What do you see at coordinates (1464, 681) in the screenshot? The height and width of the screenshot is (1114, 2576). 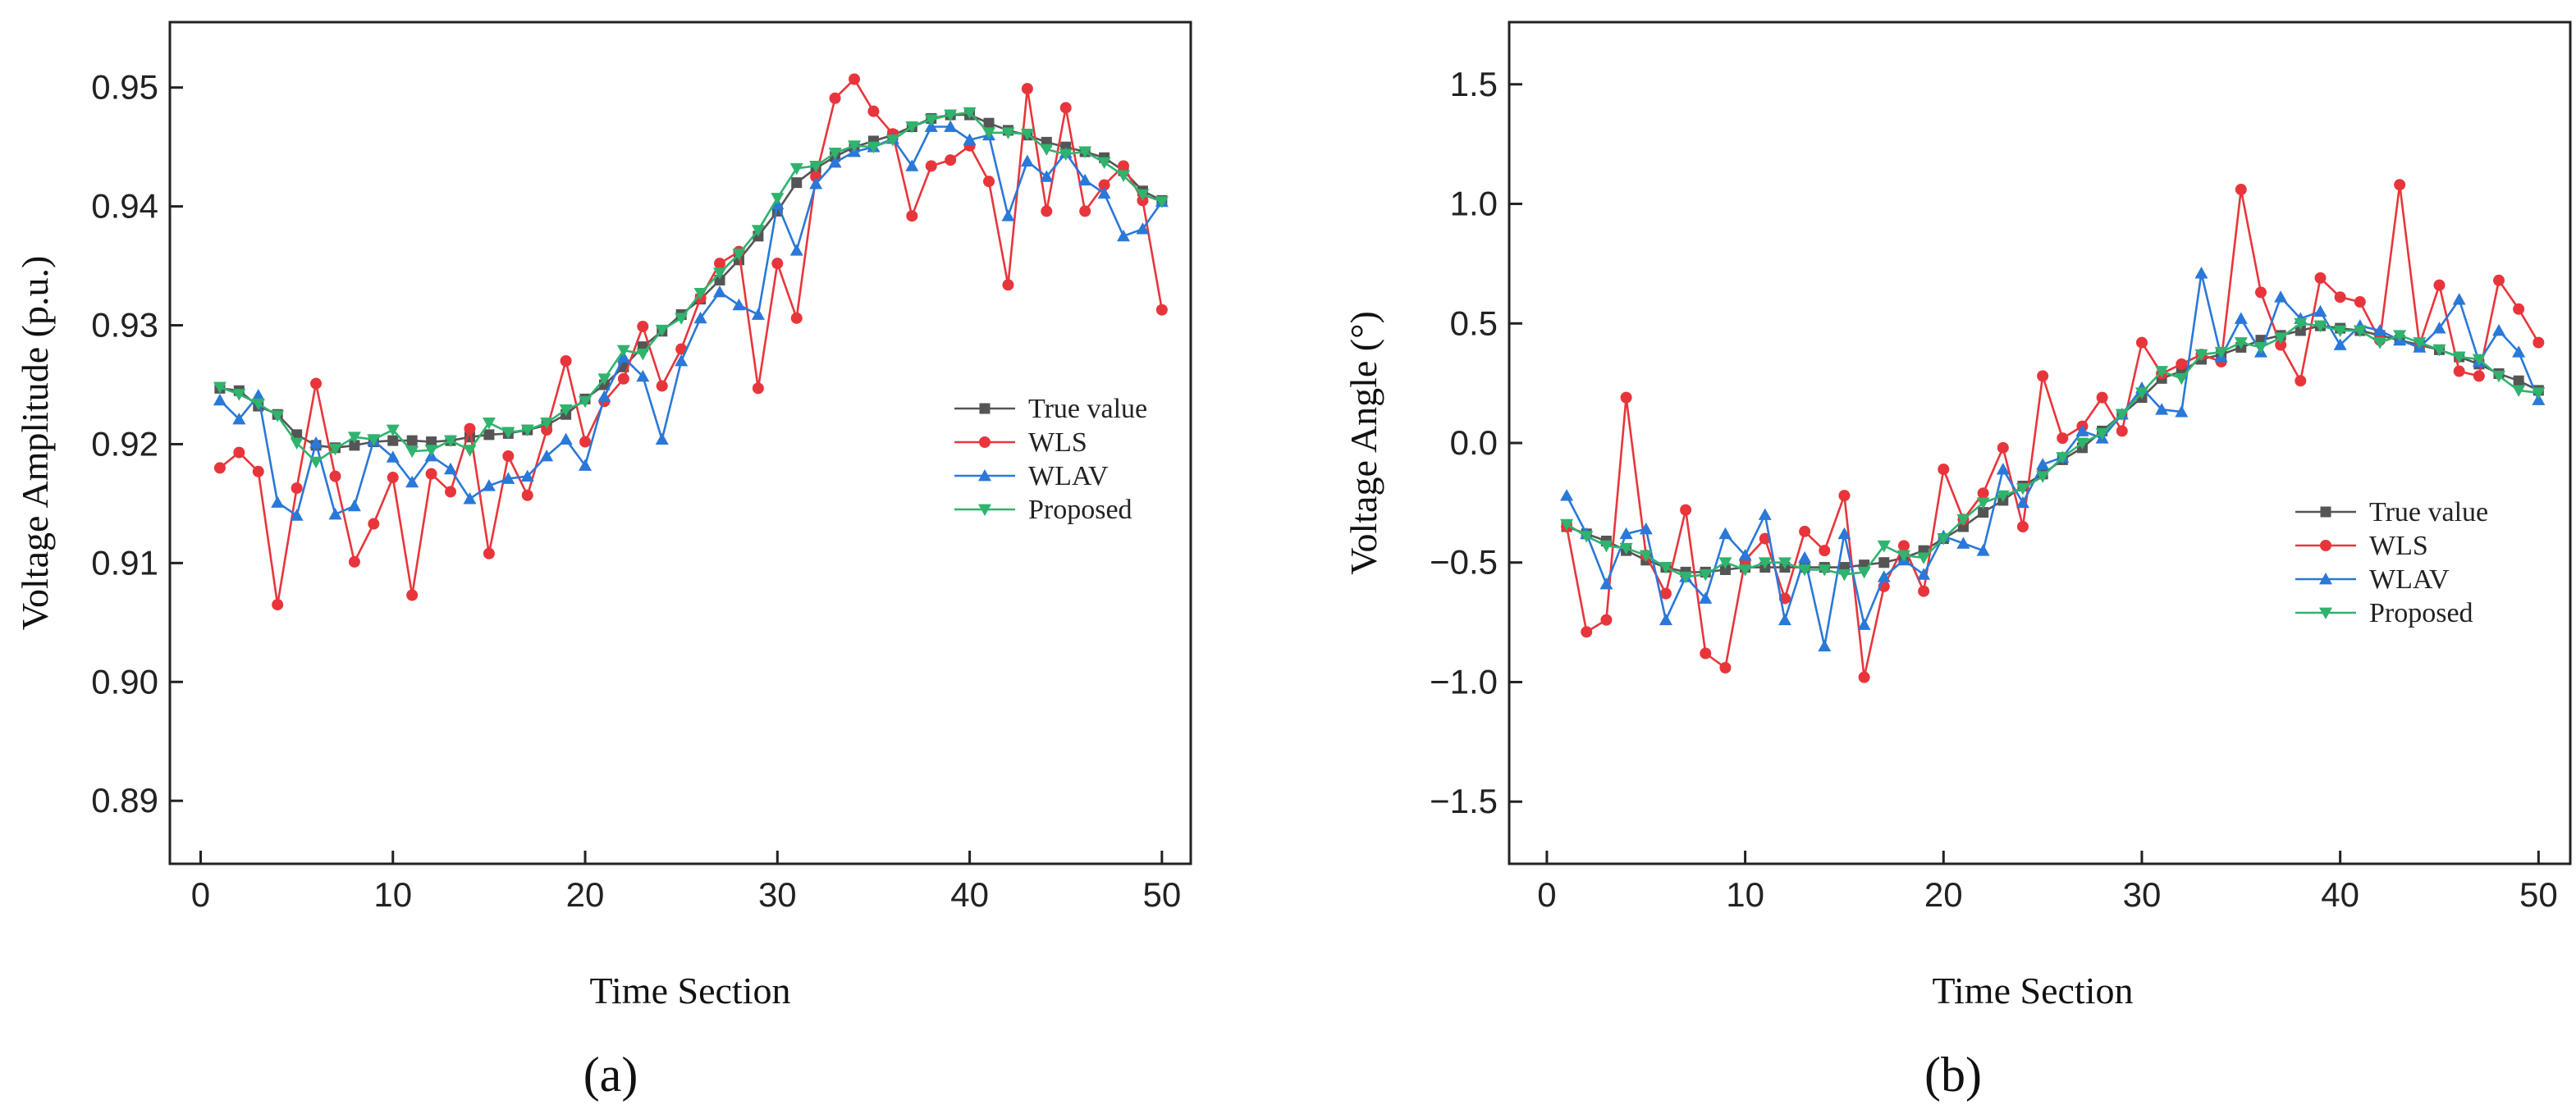 I see `y-tick-label: −1.0` at bounding box center [1464, 681].